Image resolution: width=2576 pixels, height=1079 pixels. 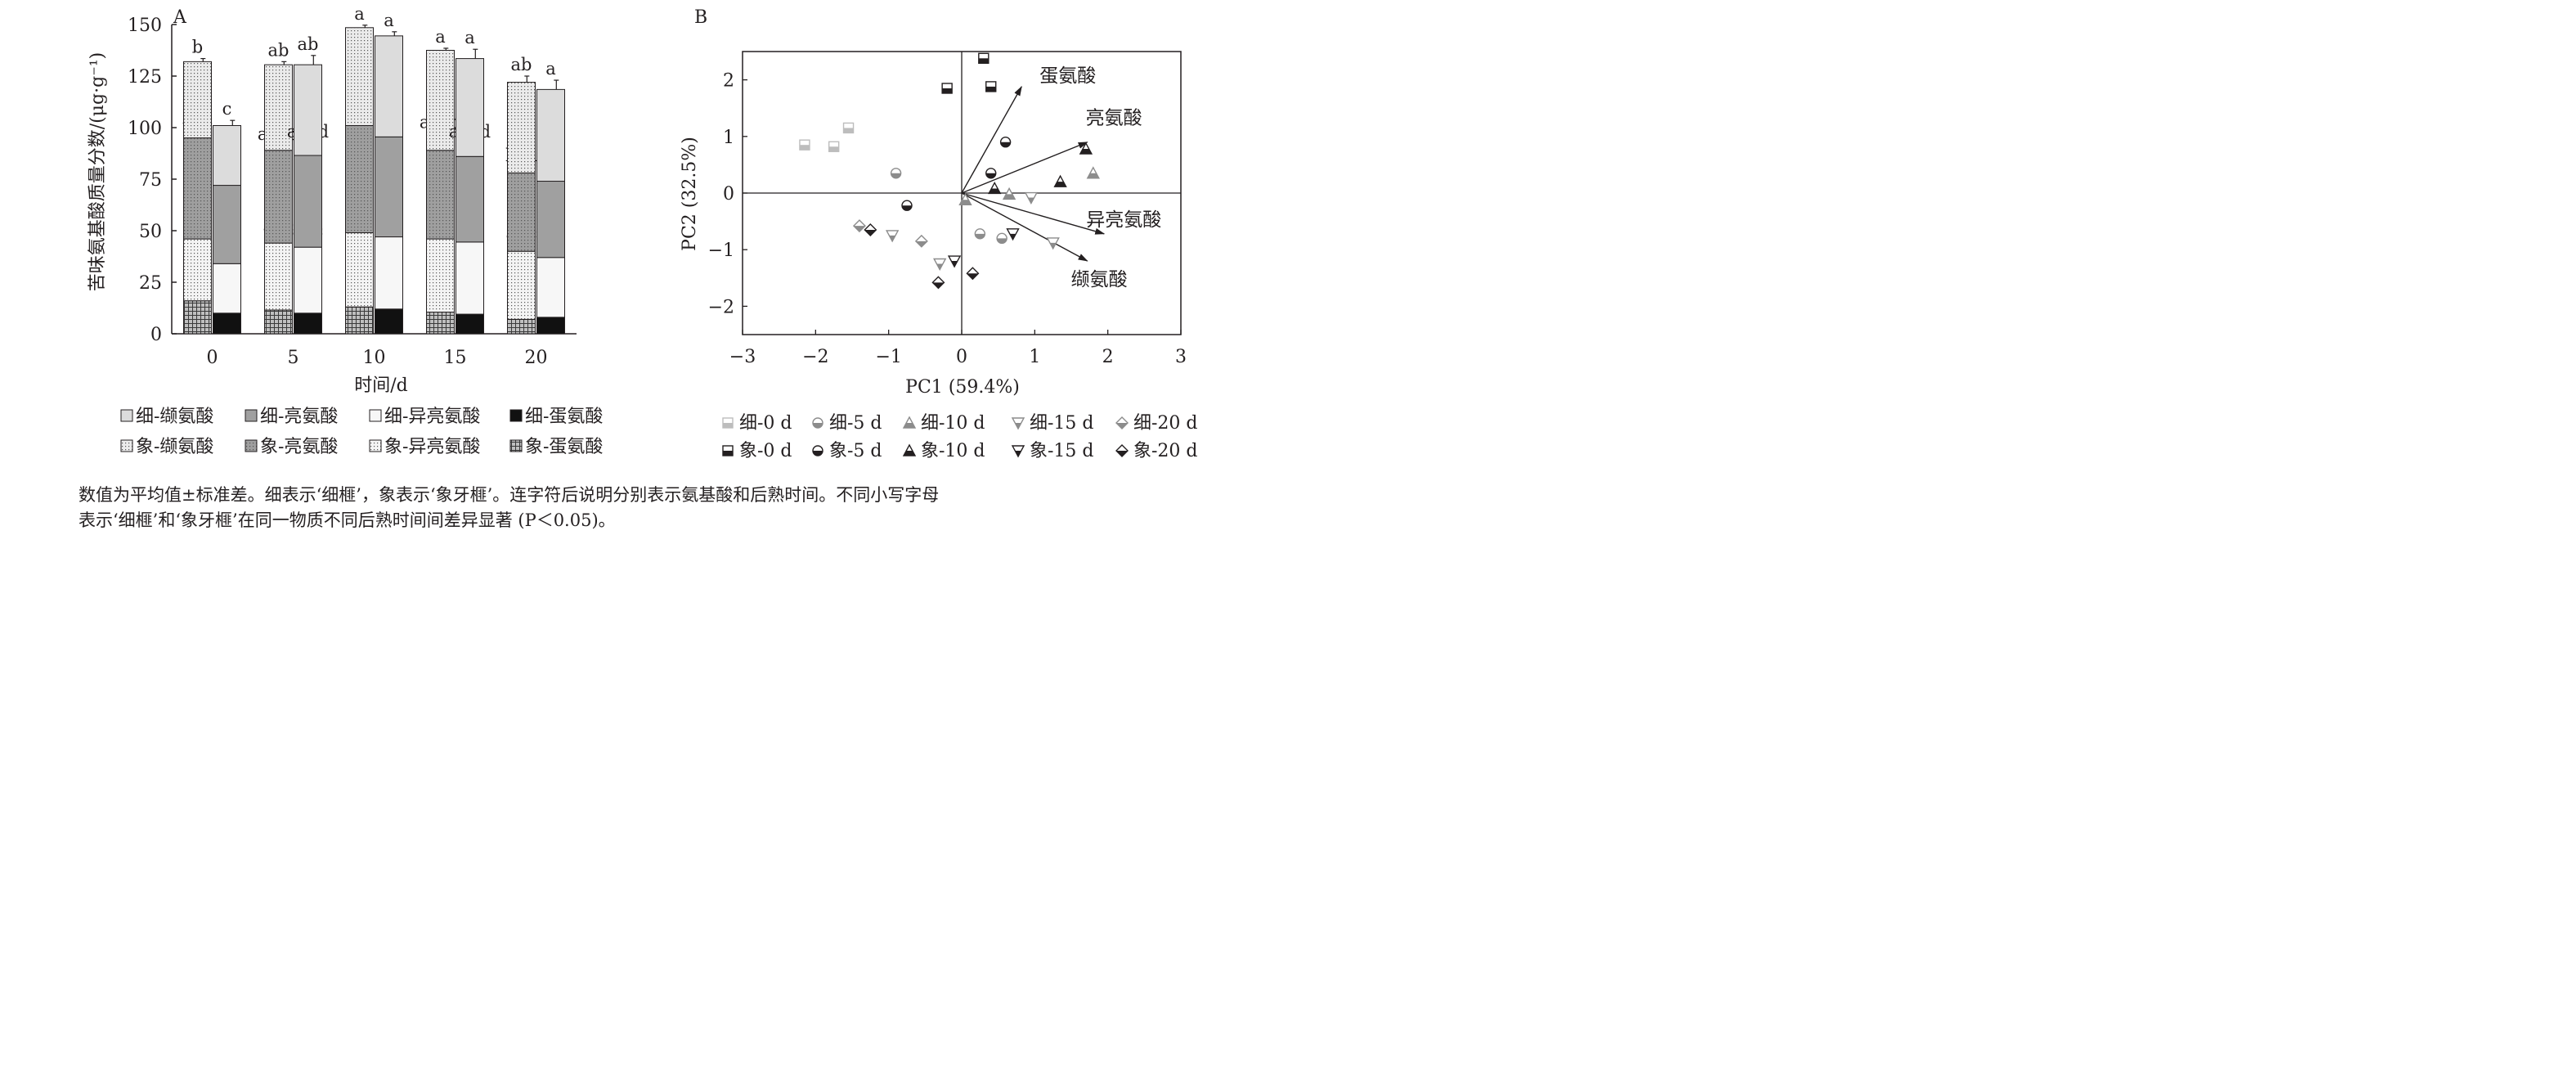 What do you see at coordinates (729, 194) in the screenshot?
I see `pca-y-tick-label: 0` at bounding box center [729, 194].